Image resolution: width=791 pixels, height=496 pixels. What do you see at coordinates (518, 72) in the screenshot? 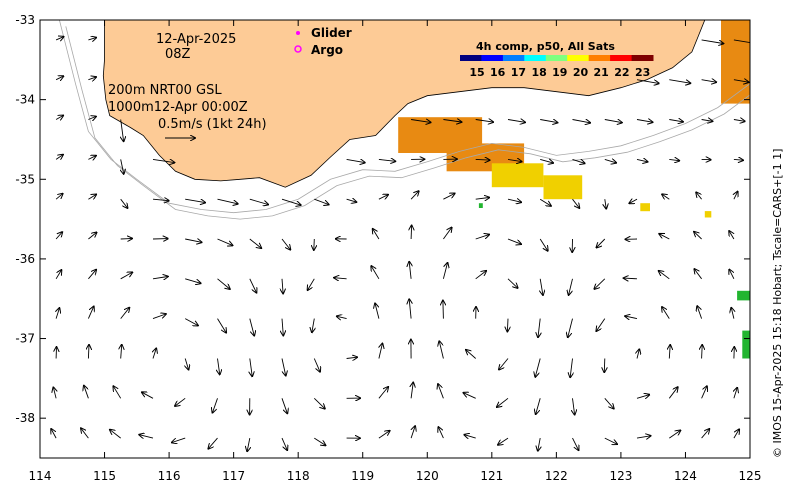
I see `colorbar-tick-label: 17` at bounding box center [518, 72].